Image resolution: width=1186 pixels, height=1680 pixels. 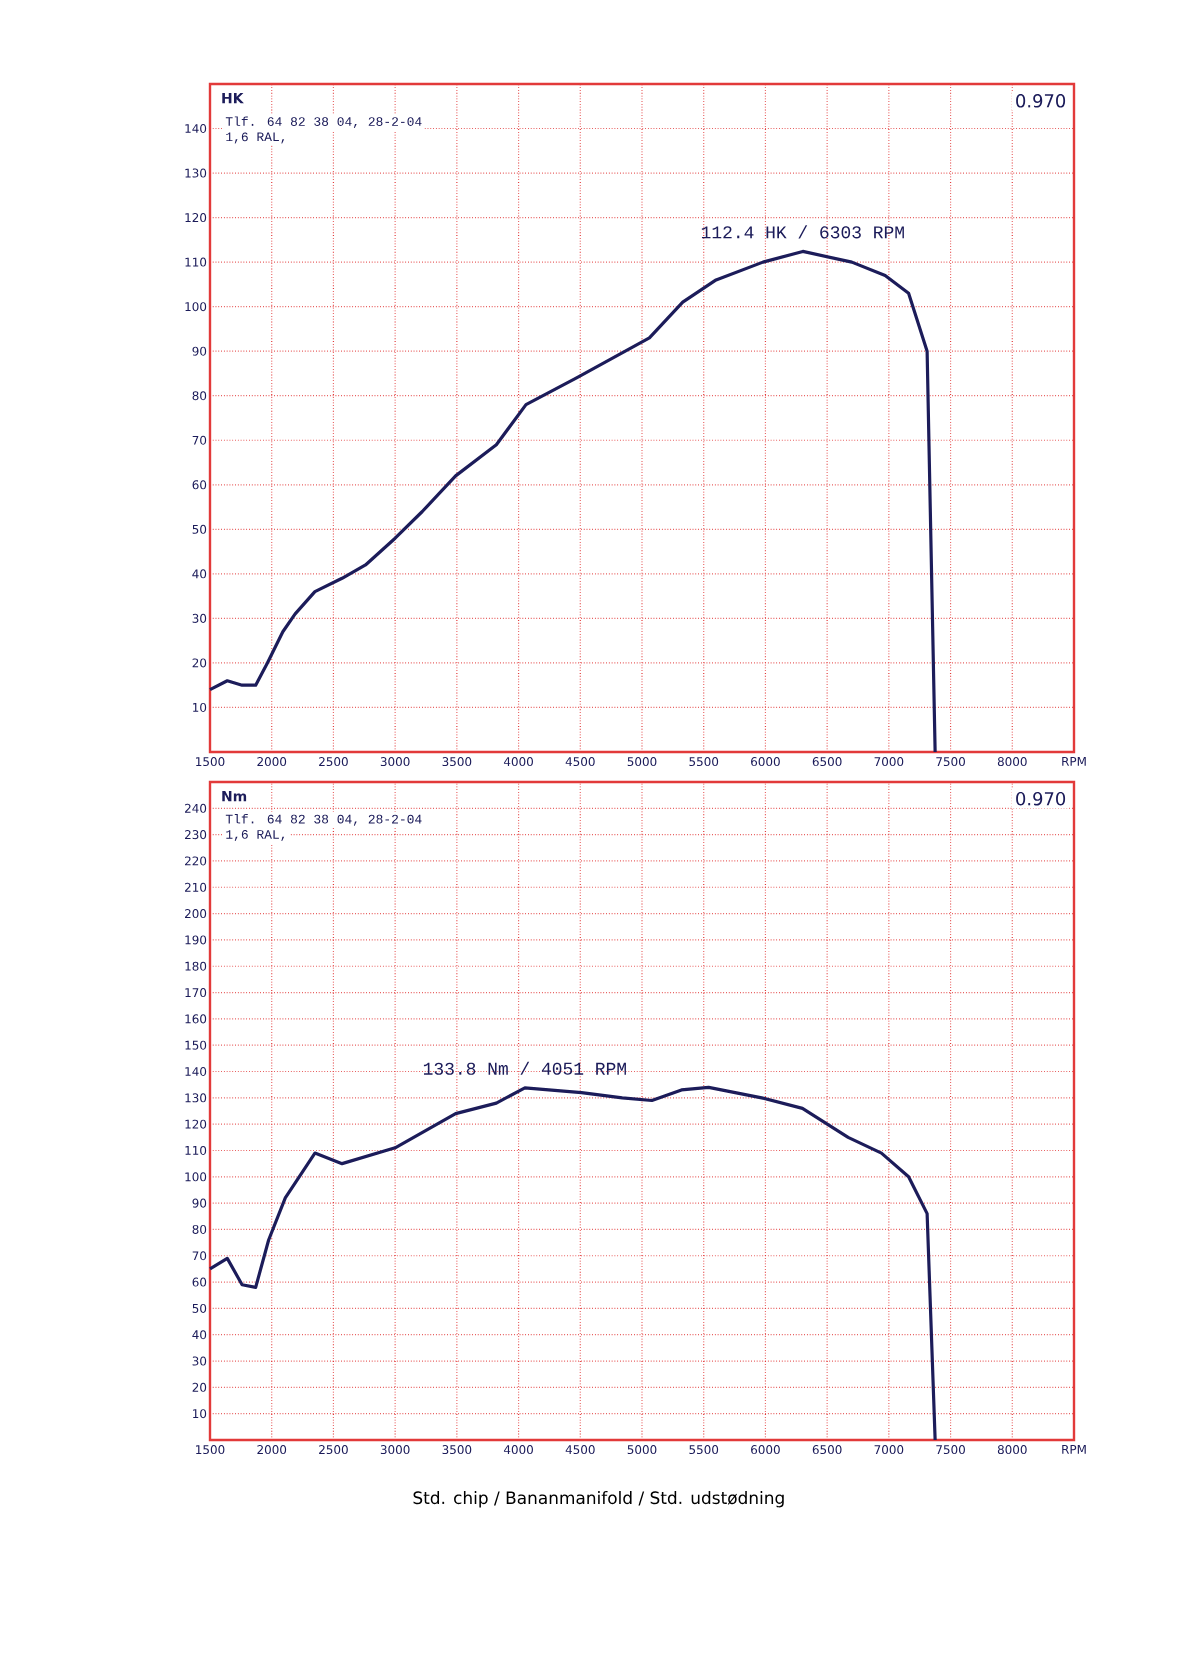 I want to click on text: Std. chip / Bananmanifold / Std. udstødning, so click(x=598, y=1499).